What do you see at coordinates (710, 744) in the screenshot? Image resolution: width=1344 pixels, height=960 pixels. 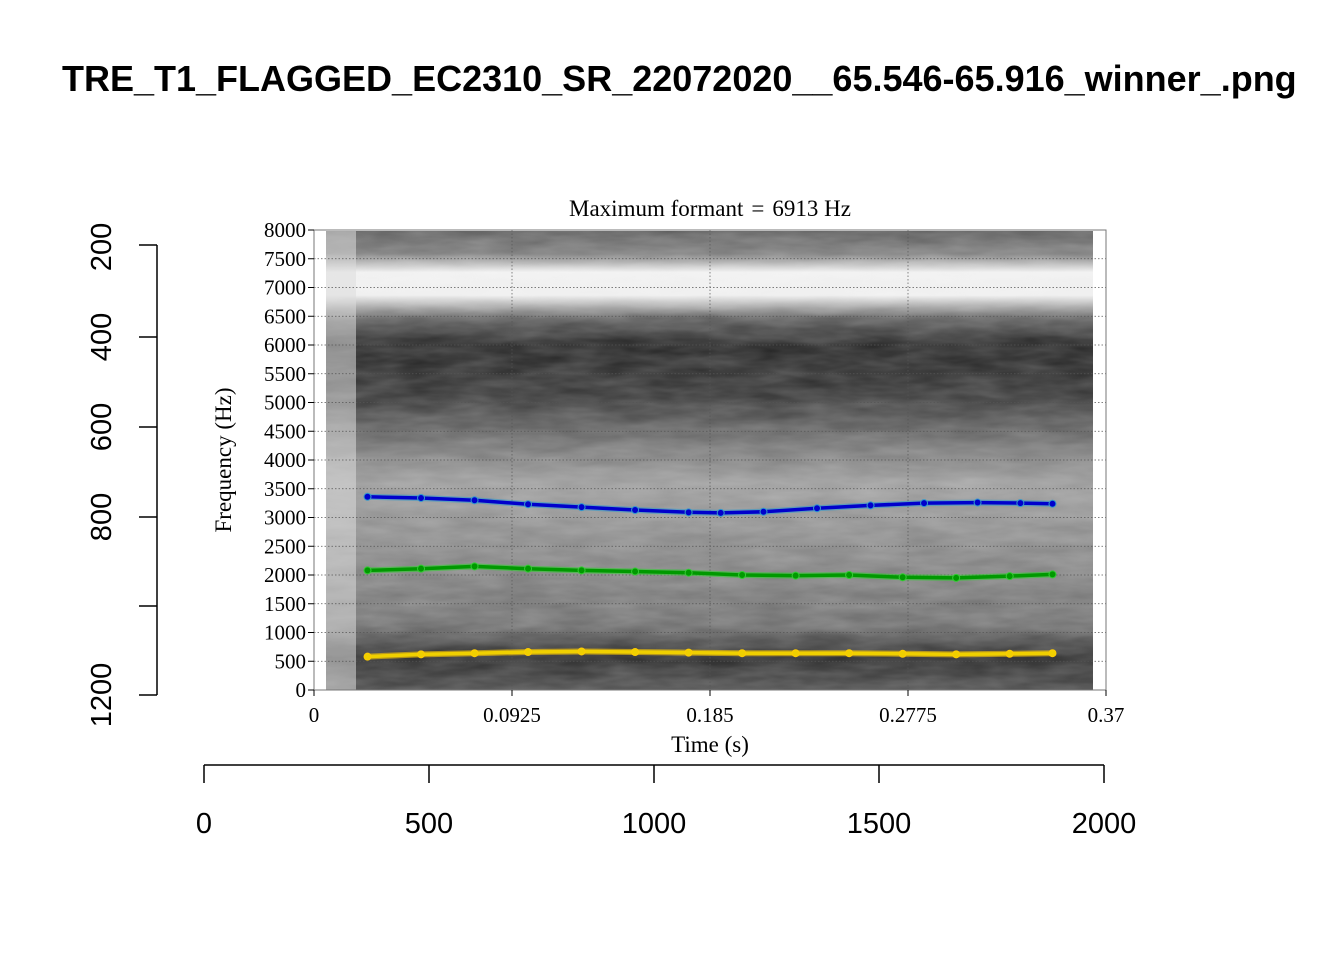 I see `x-axis-label: Time (s)` at bounding box center [710, 744].